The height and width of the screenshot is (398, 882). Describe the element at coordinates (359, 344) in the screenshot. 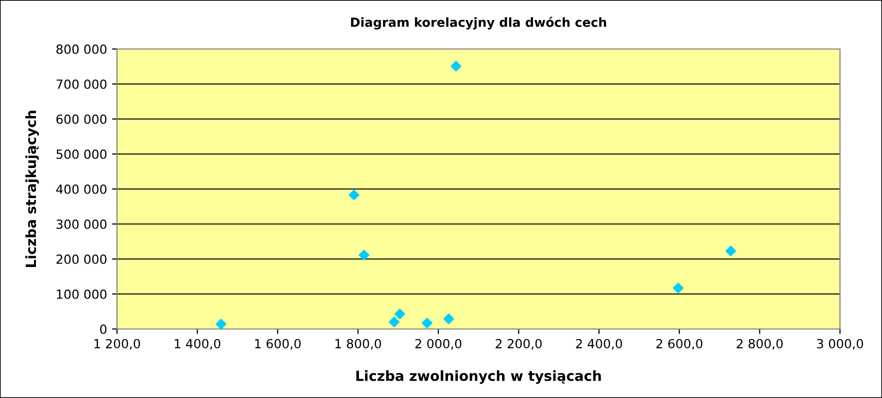

I see `x-tick-label: 1 800,0` at that location.